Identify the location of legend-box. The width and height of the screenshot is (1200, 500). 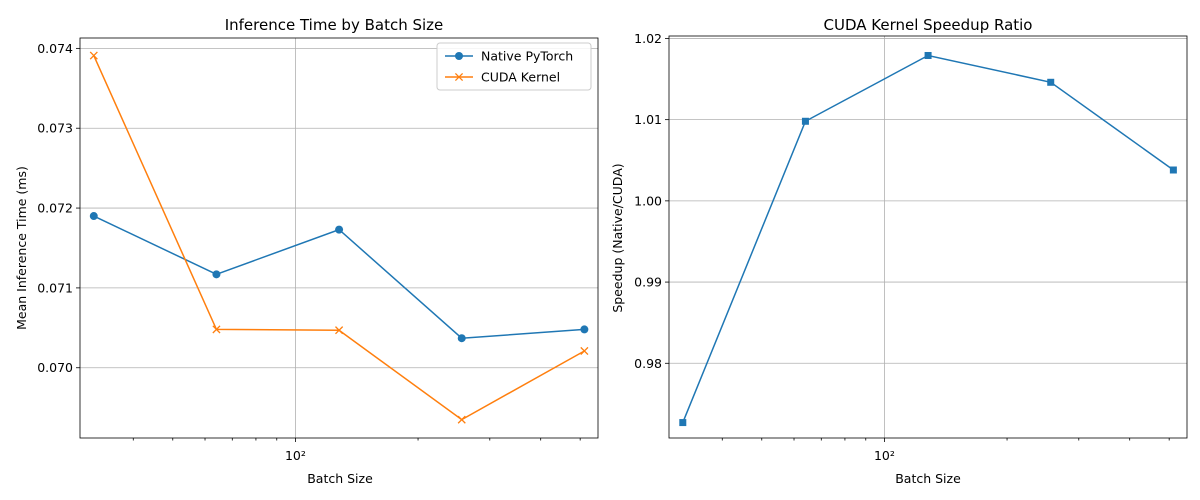
(514, 66).